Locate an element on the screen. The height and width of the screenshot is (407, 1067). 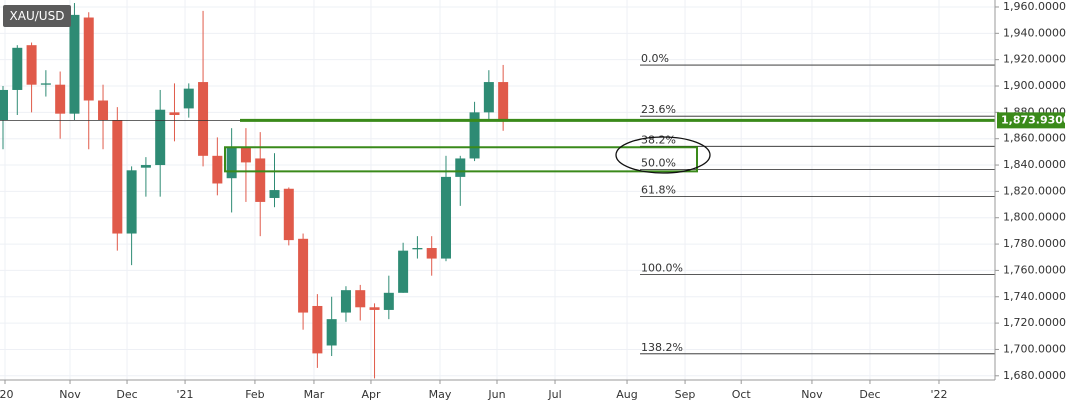
y-tick-label: 1,680.0000 is located at coordinates (1034, 375).